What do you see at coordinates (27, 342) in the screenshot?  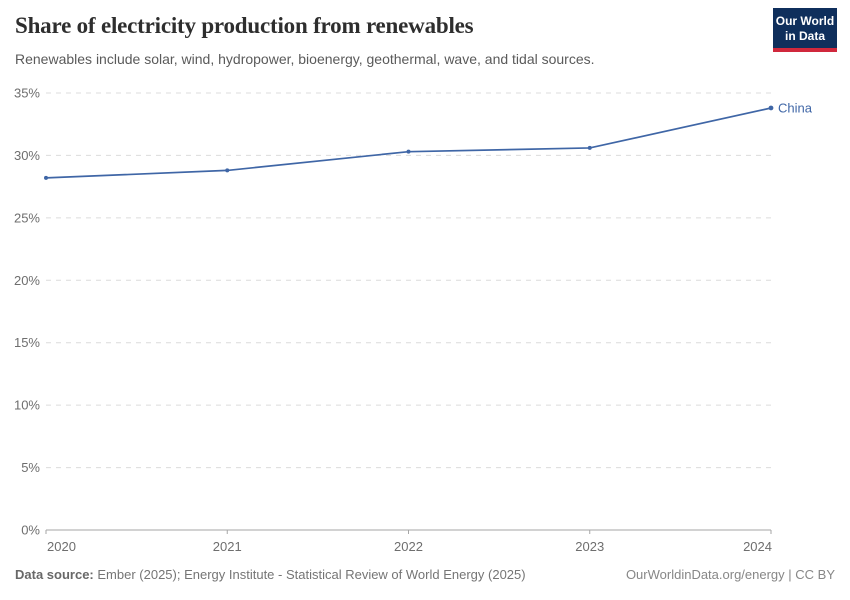 I see `y-tick-label: 15%` at bounding box center [27, 342].